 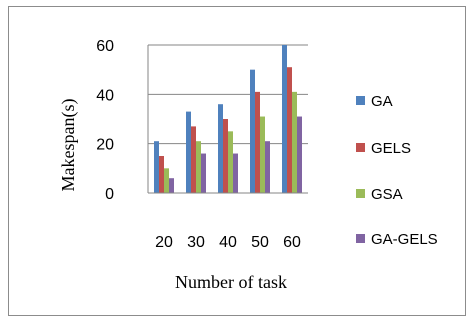 I want to click on x-tick-labels: 20 30 40 50 60, so click(x=228, y=242).